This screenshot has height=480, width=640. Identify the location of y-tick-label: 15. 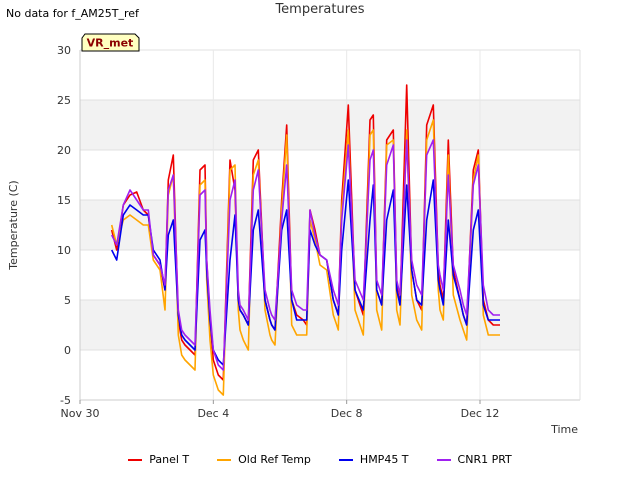
(64, 200).